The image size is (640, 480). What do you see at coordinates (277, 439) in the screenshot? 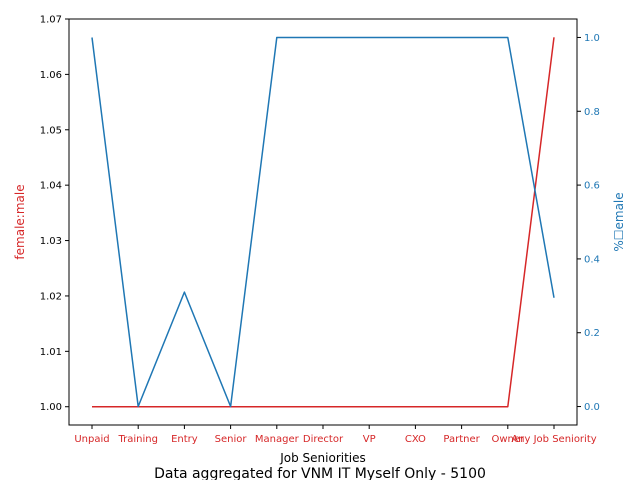
I see `x-tick-label: Manager` at bounding box center [277, 439].